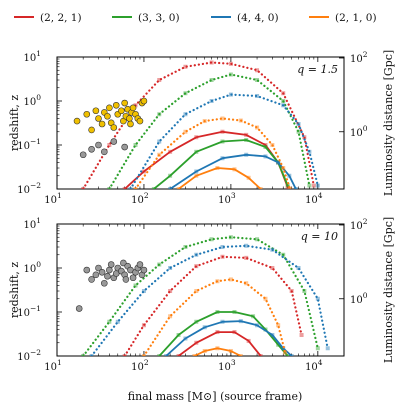  I want to click on x-tick-label: 10¹, so click(53, 198).